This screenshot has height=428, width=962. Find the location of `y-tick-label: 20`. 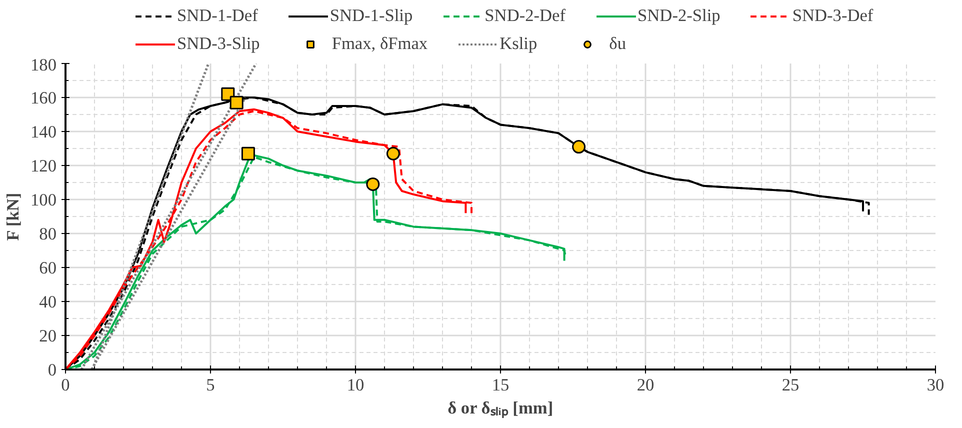

y-tick-label: 20 is located at coordinates (47, 336).